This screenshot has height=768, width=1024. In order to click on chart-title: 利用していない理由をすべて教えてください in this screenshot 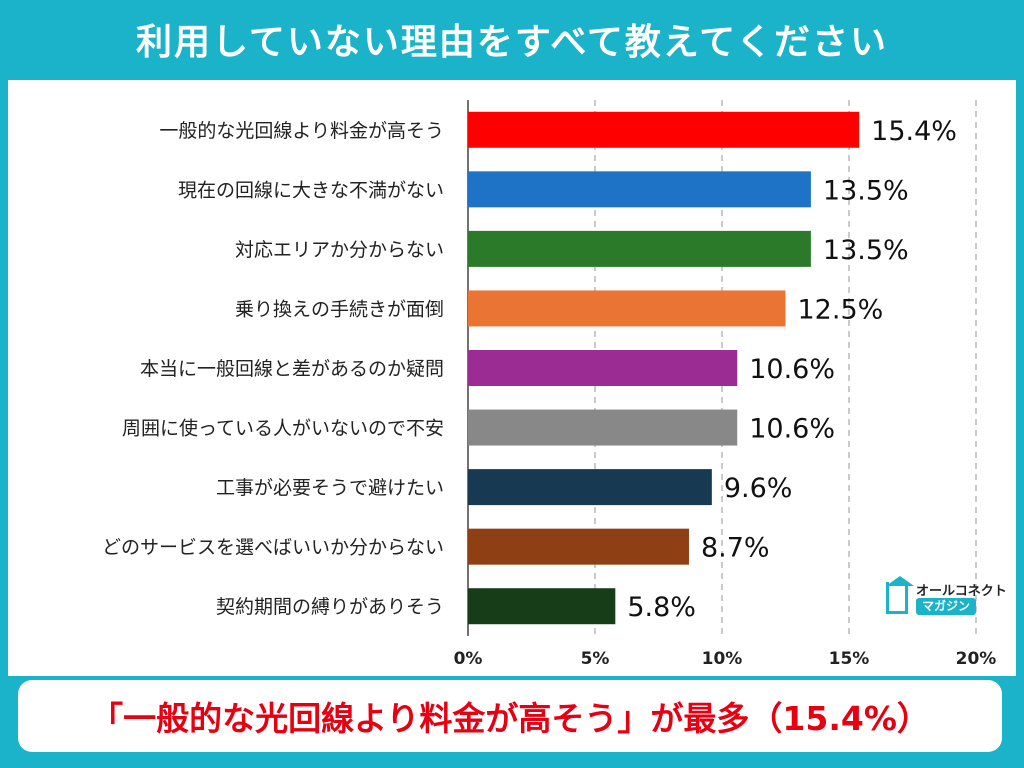, I will do `click(512, 42)`.